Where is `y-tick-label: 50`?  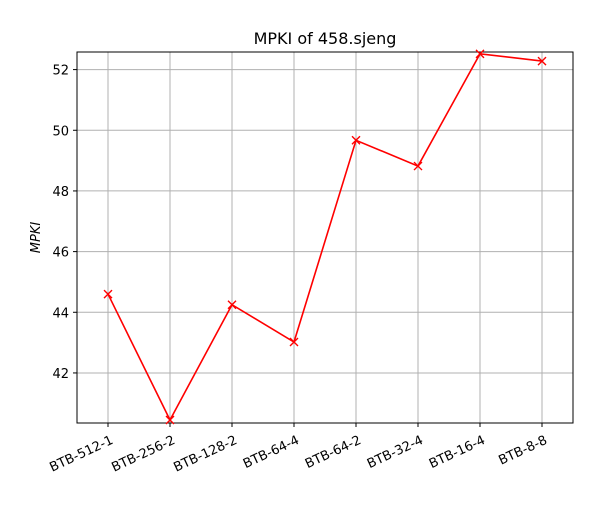 y-tick-label: 50 is located at coordinates (60, 131).